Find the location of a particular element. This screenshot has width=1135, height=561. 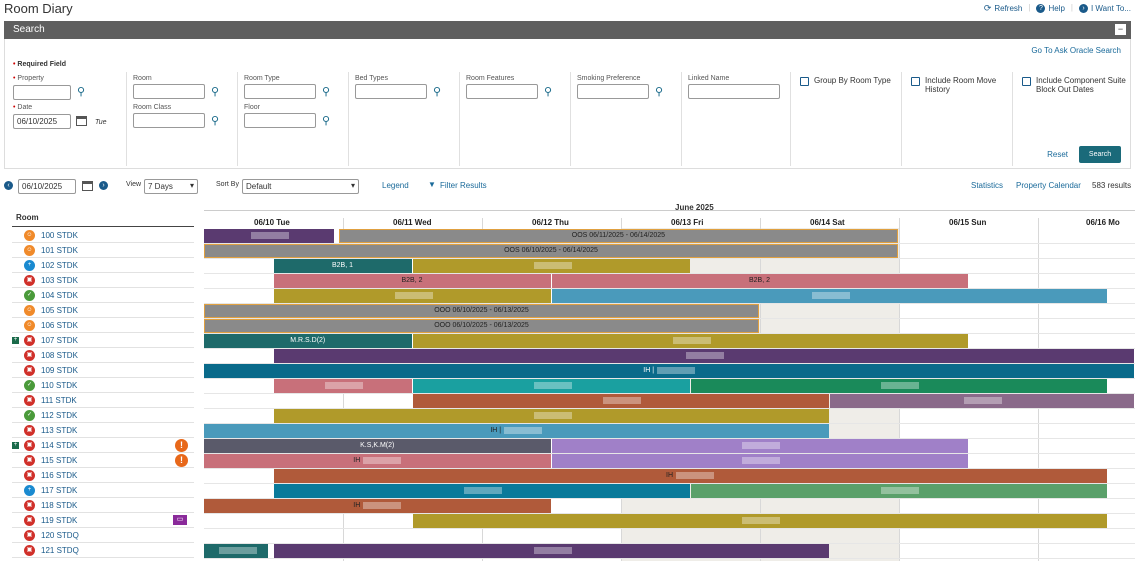

diary-date-input: 06/10/2025 is located at coordinates (47, 186).